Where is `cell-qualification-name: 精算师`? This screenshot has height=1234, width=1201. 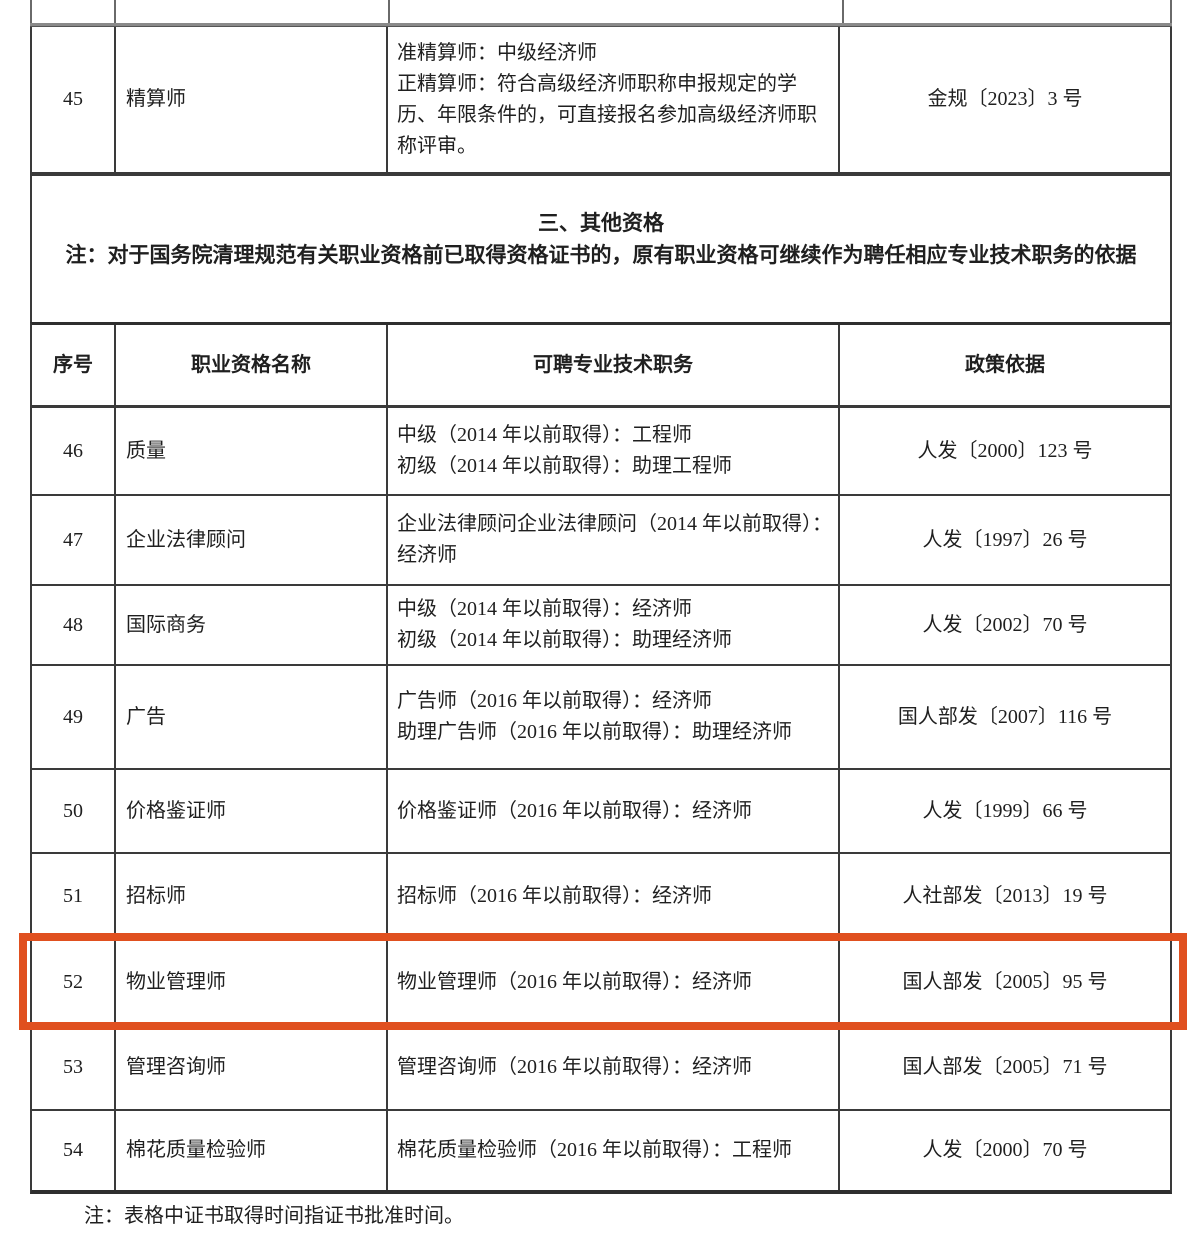
cell-qualification-name: 精算师 is located at coordinates (250, 99).